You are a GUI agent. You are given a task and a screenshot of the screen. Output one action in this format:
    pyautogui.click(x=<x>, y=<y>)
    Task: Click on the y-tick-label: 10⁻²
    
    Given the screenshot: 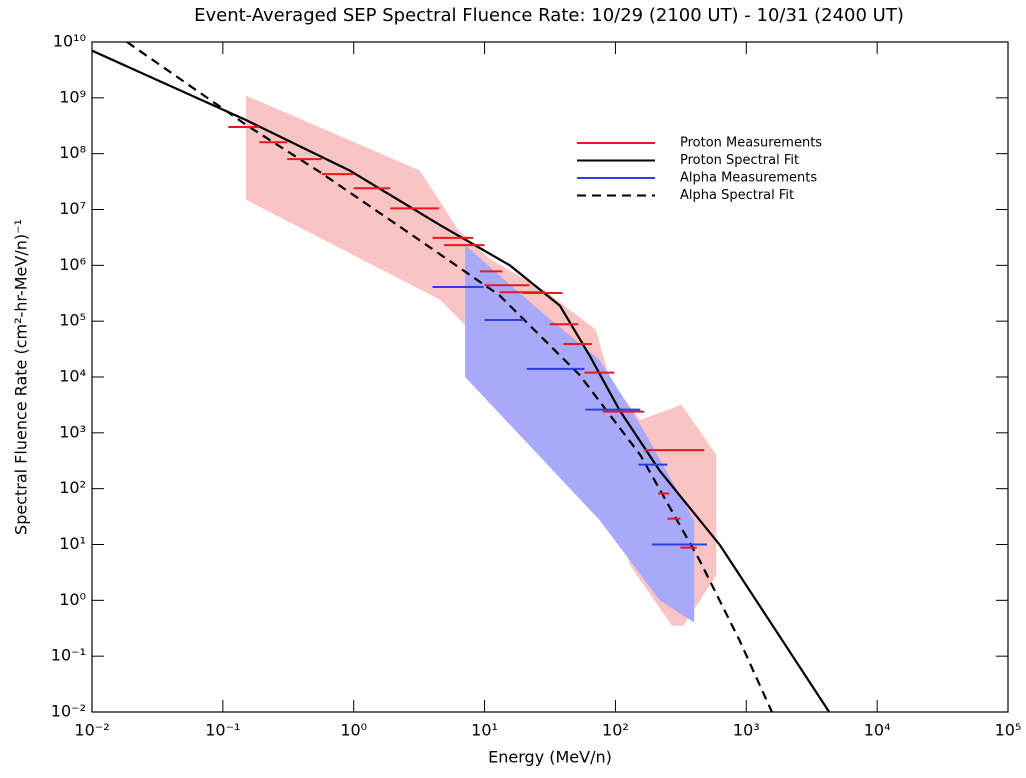 What is the action you would take?
    pyautogui.click(x=68, y=711)
    